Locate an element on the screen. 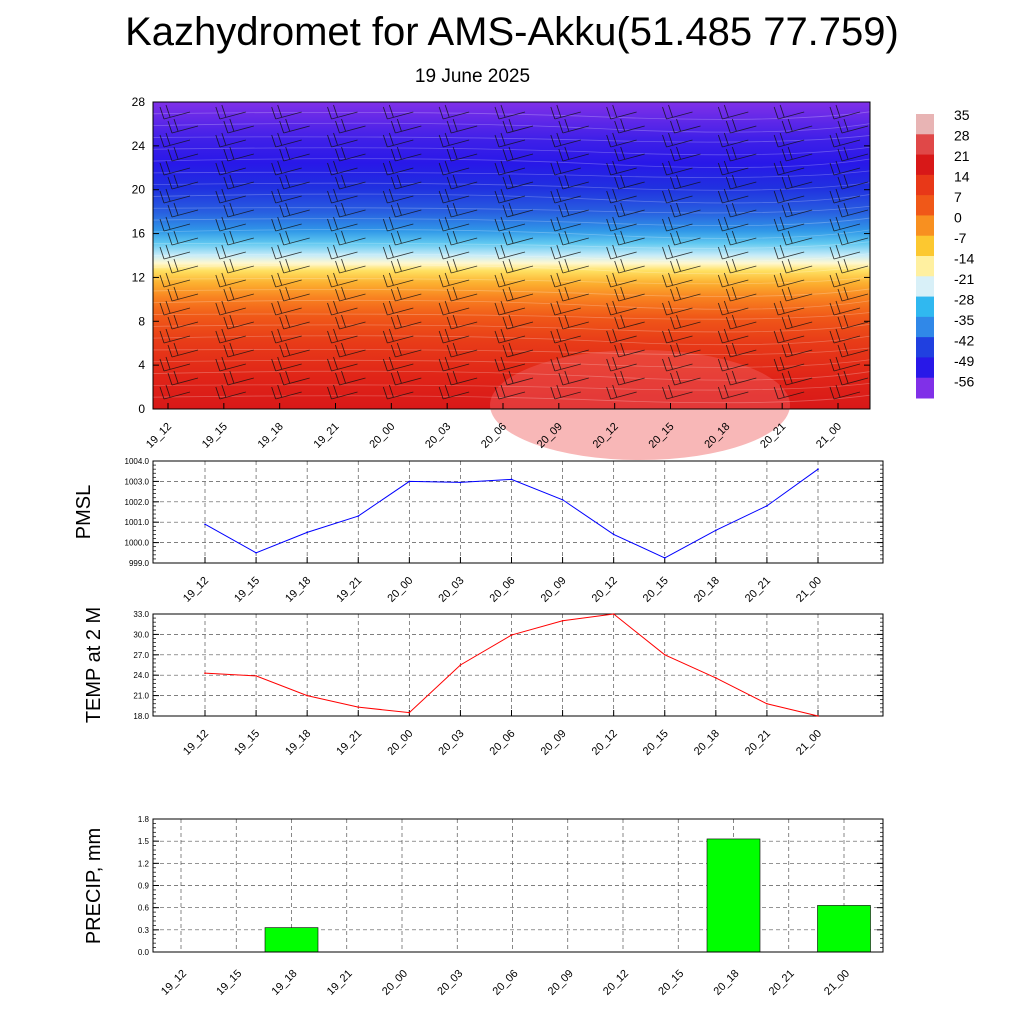  temp-y-axis-label: TEMP at 2 M is located at coordinates (94, 665).